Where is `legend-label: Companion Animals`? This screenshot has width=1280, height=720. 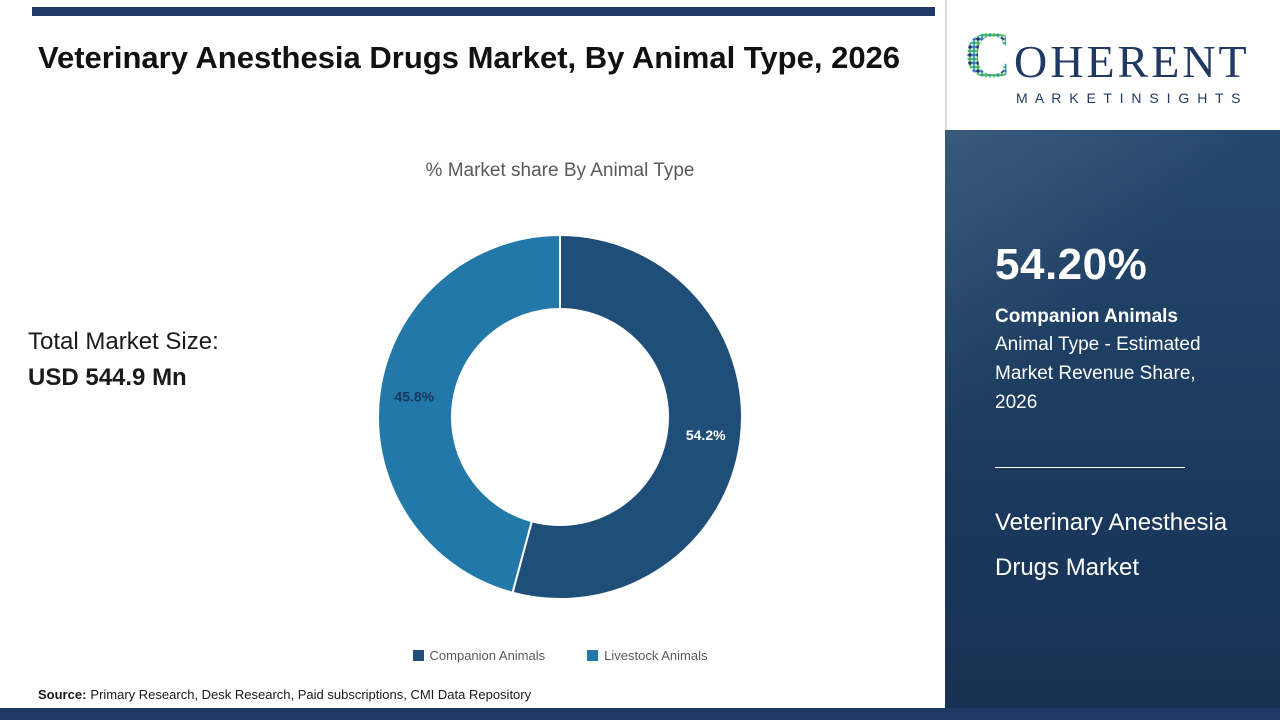
legend-label: Companion Animals is located at coordinates (487, 655).